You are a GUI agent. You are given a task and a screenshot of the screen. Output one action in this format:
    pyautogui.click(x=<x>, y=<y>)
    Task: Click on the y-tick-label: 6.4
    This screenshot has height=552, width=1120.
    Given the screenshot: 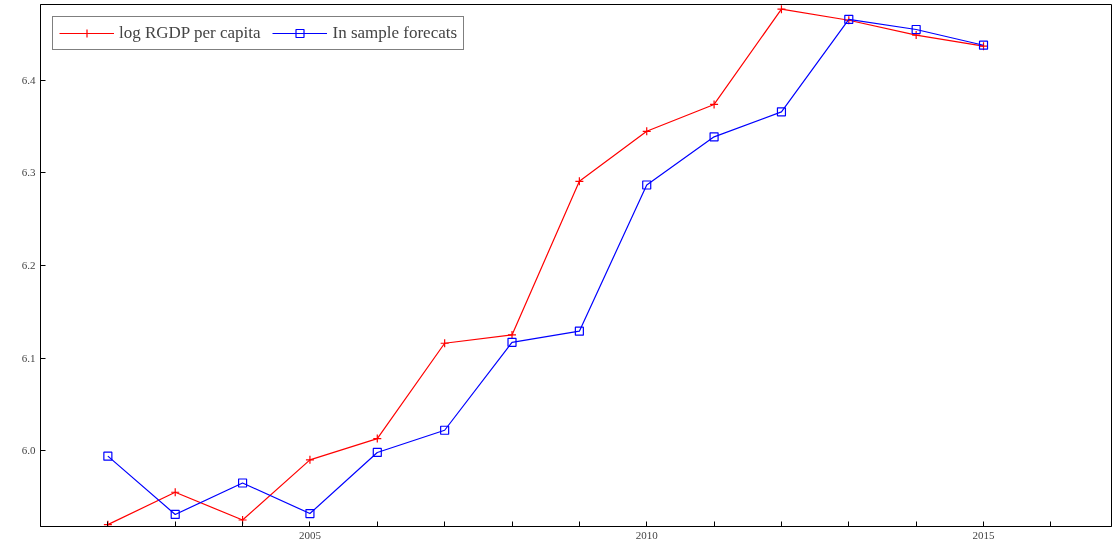 What is the action you would take?
    pyautogui.click(x=28, y=79)
    